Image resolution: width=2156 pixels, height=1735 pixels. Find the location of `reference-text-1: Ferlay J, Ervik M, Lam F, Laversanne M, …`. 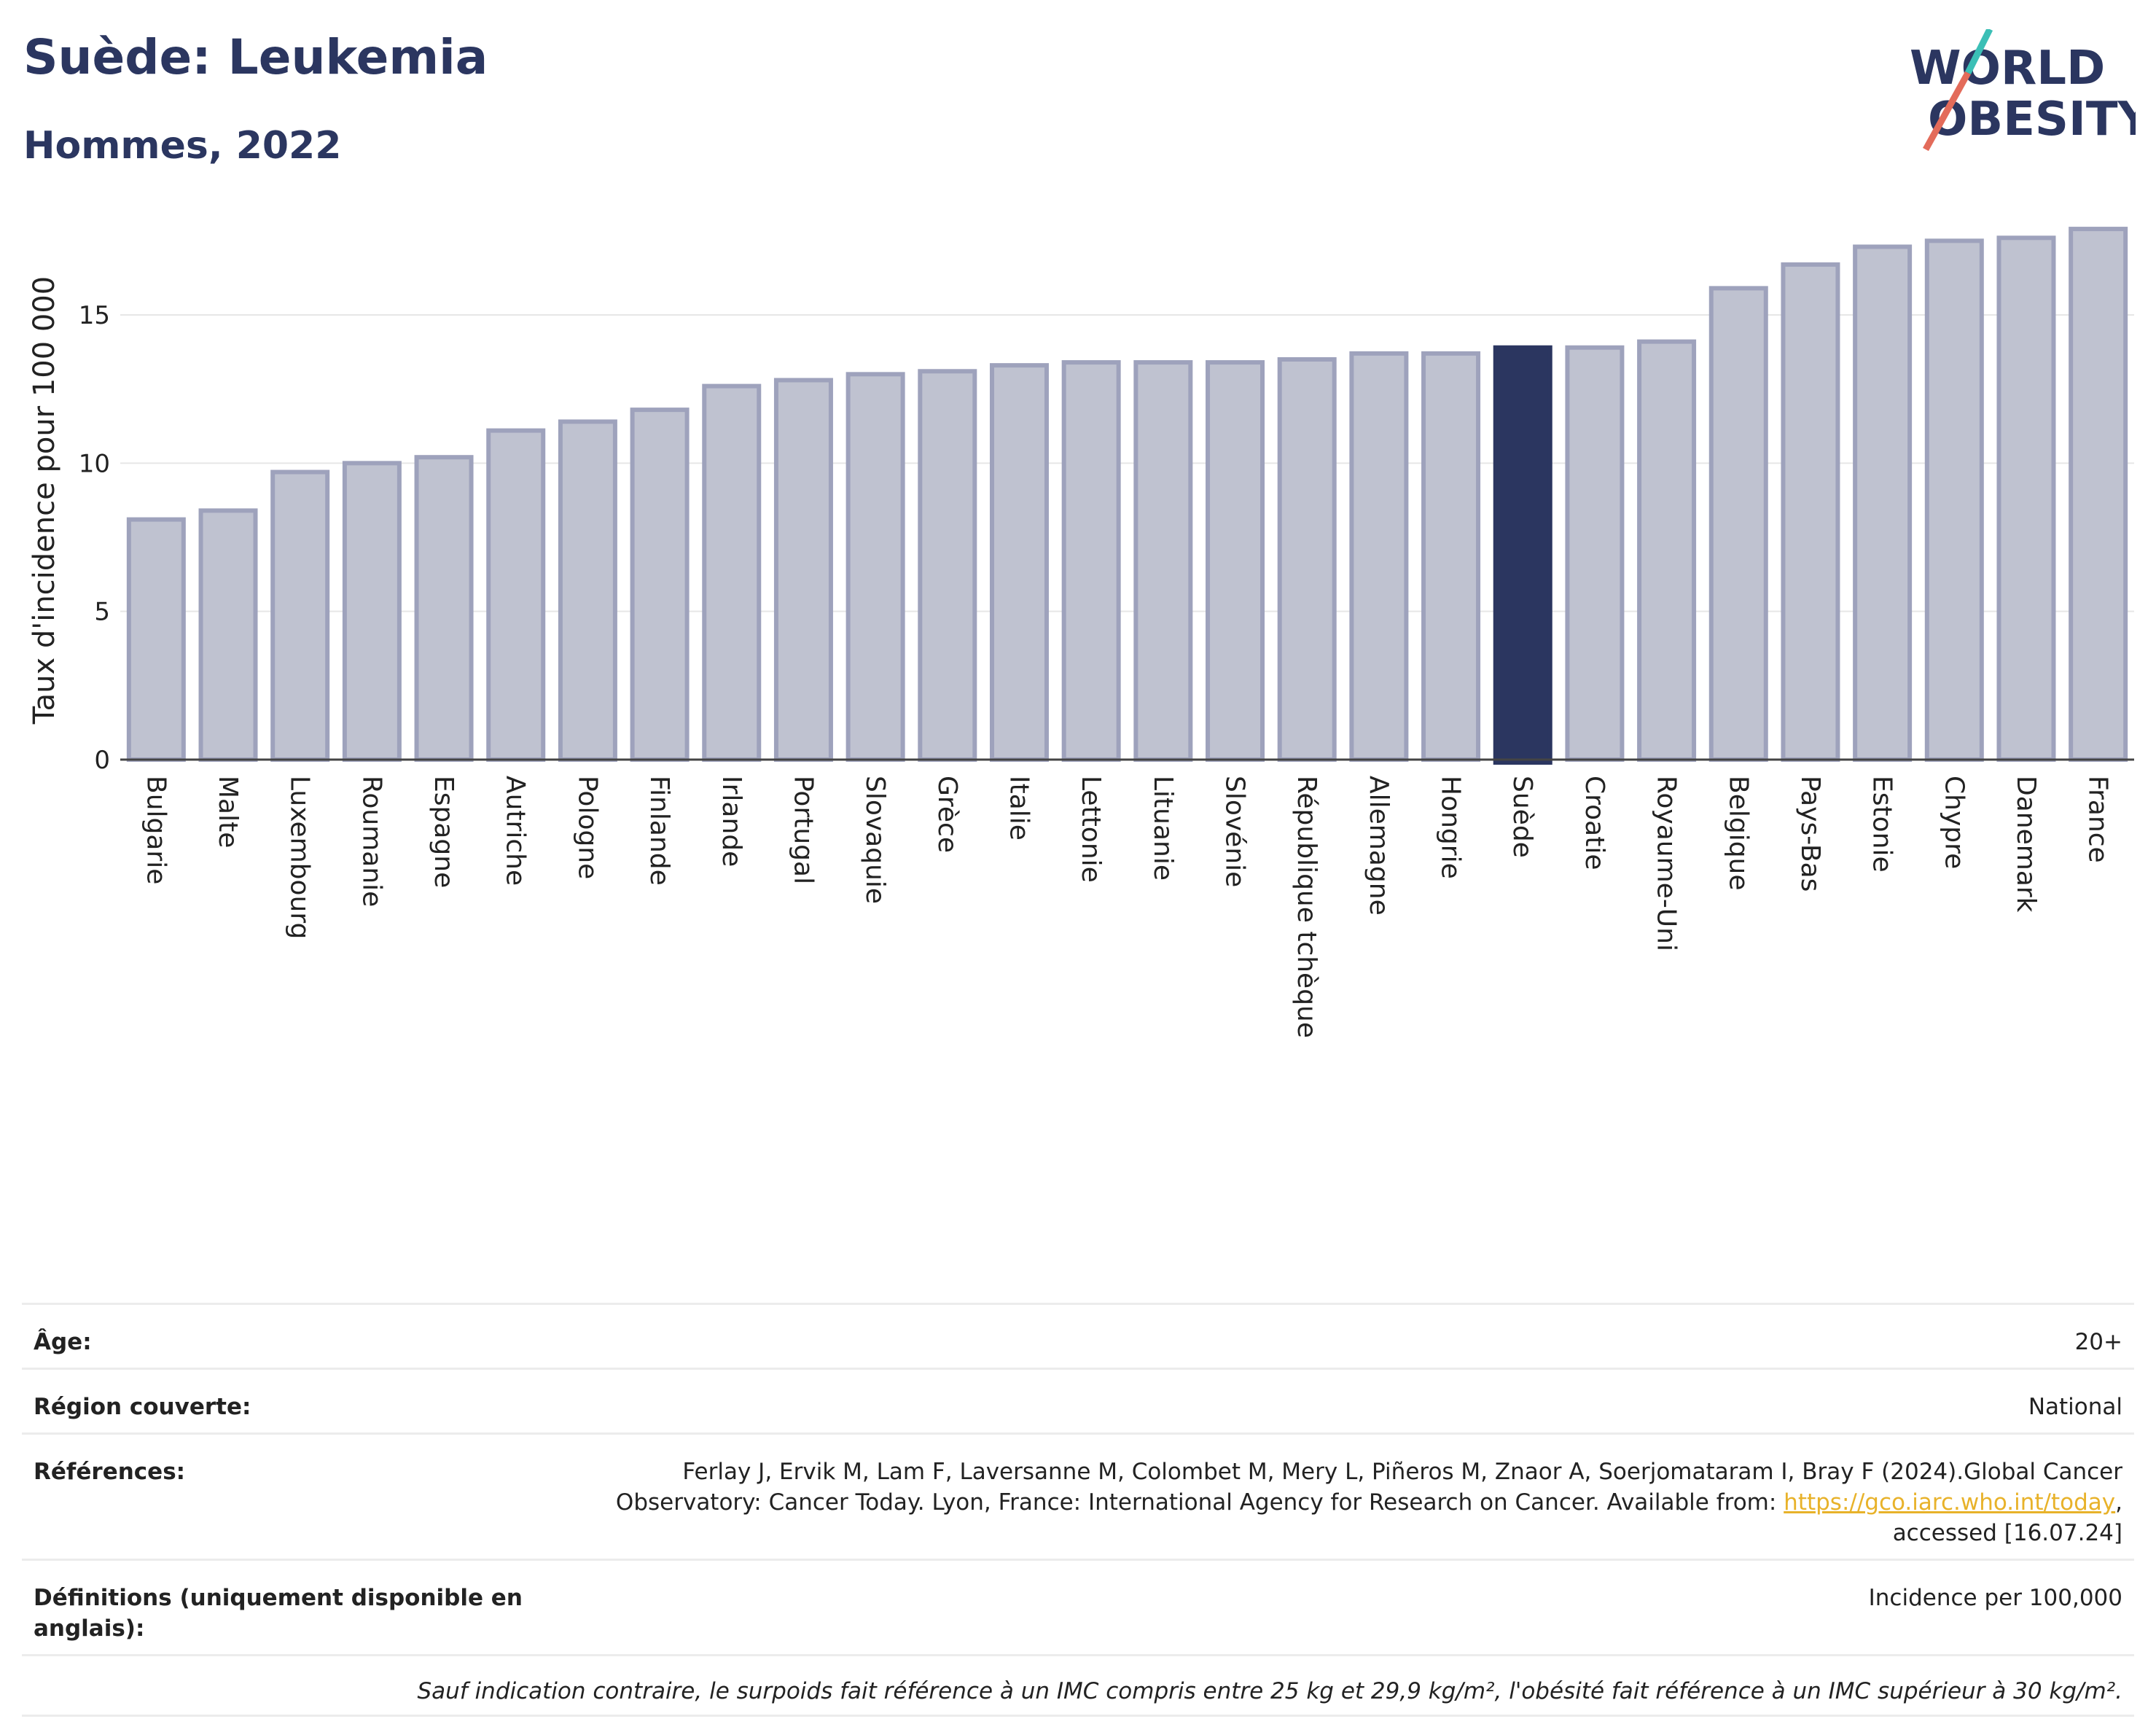

reference-text-1: Ferlay J, Ervik M, Lam F, Laversanne M, … is located at coordinates (1402, 1472).